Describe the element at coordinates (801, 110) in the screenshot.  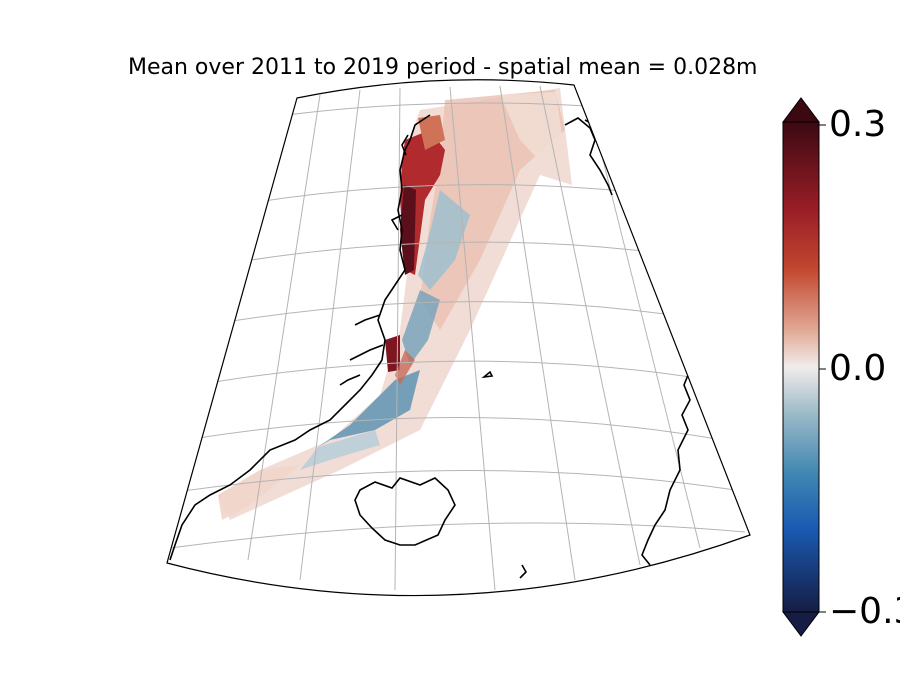
I see `colorbar-extend-top` at that location.